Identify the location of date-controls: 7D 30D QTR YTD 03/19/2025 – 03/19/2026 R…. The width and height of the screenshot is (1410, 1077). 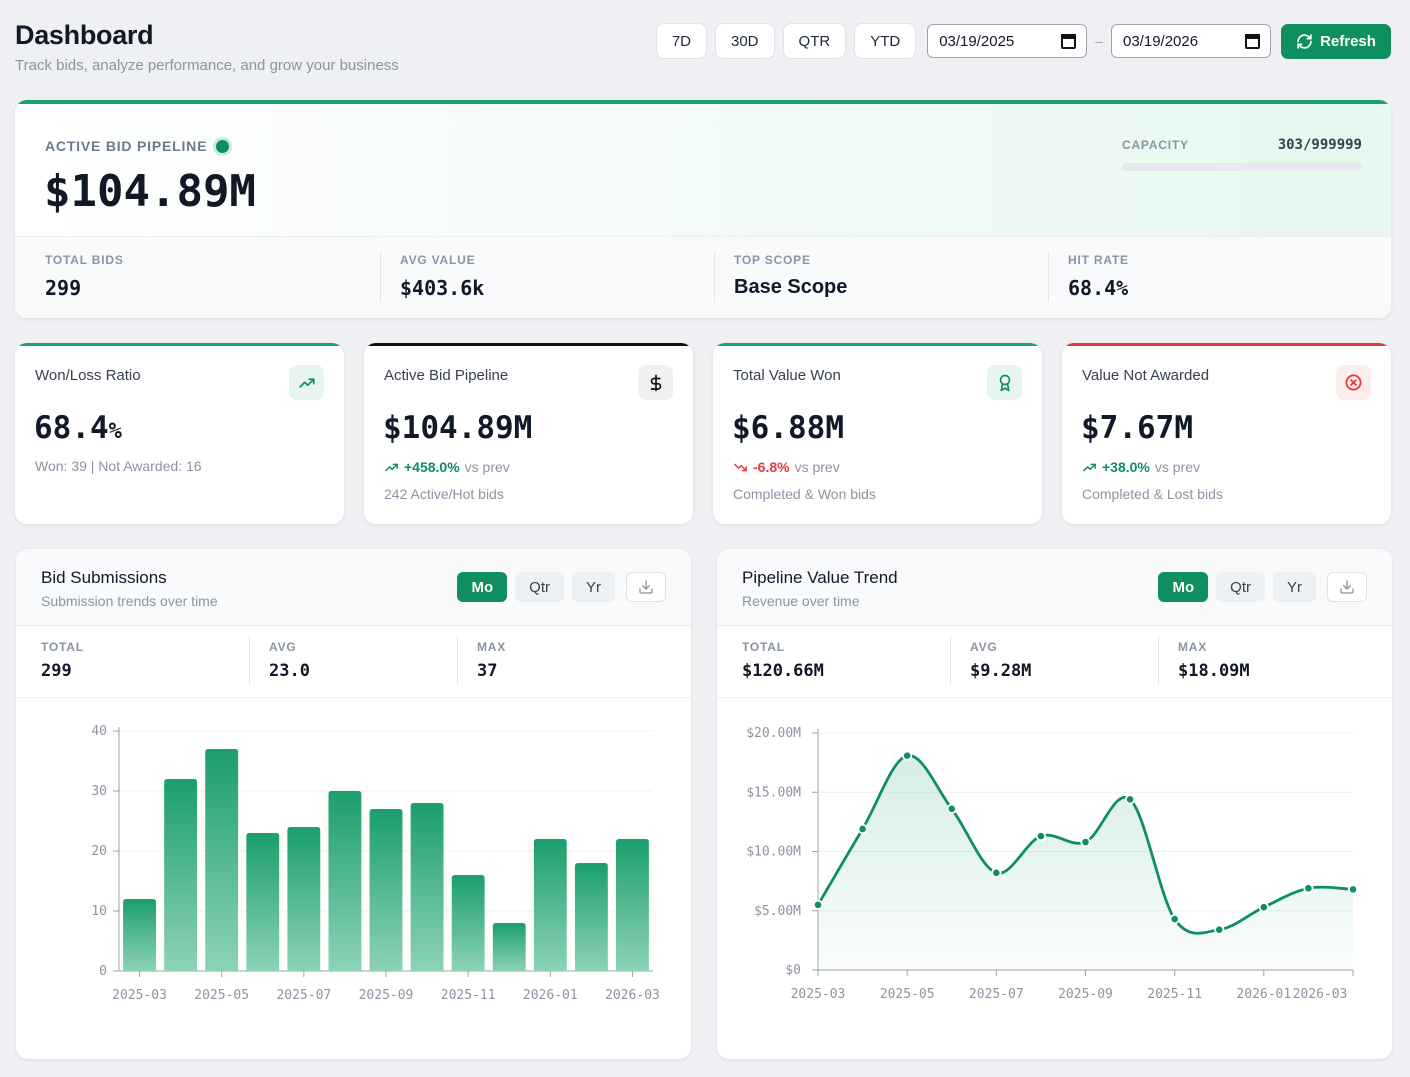
(1023, 41).